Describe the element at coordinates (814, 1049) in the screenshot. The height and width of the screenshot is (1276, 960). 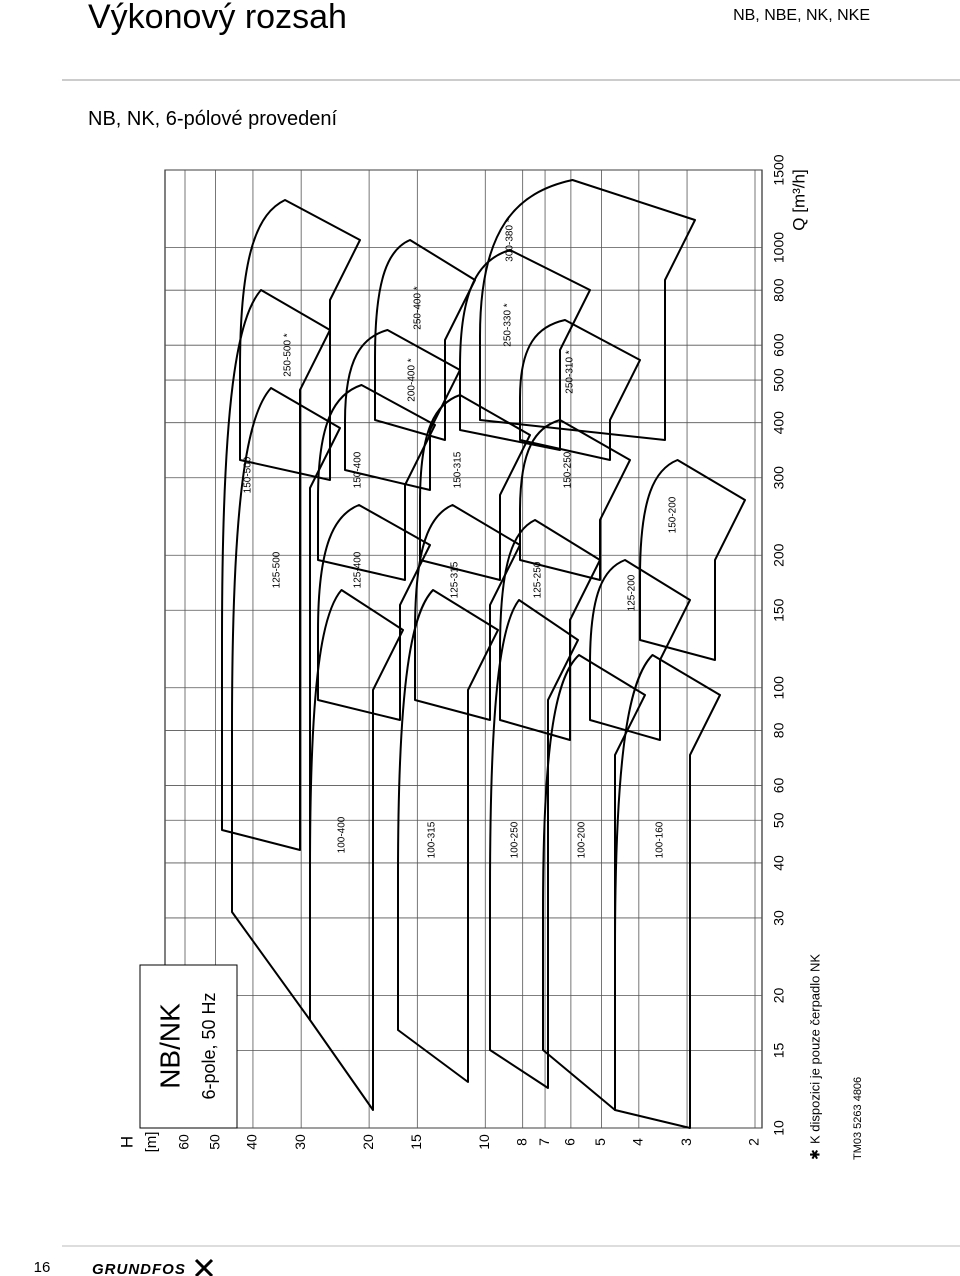
I see `footnote: K dispozici je pouze čerpadlo NK` at that location.